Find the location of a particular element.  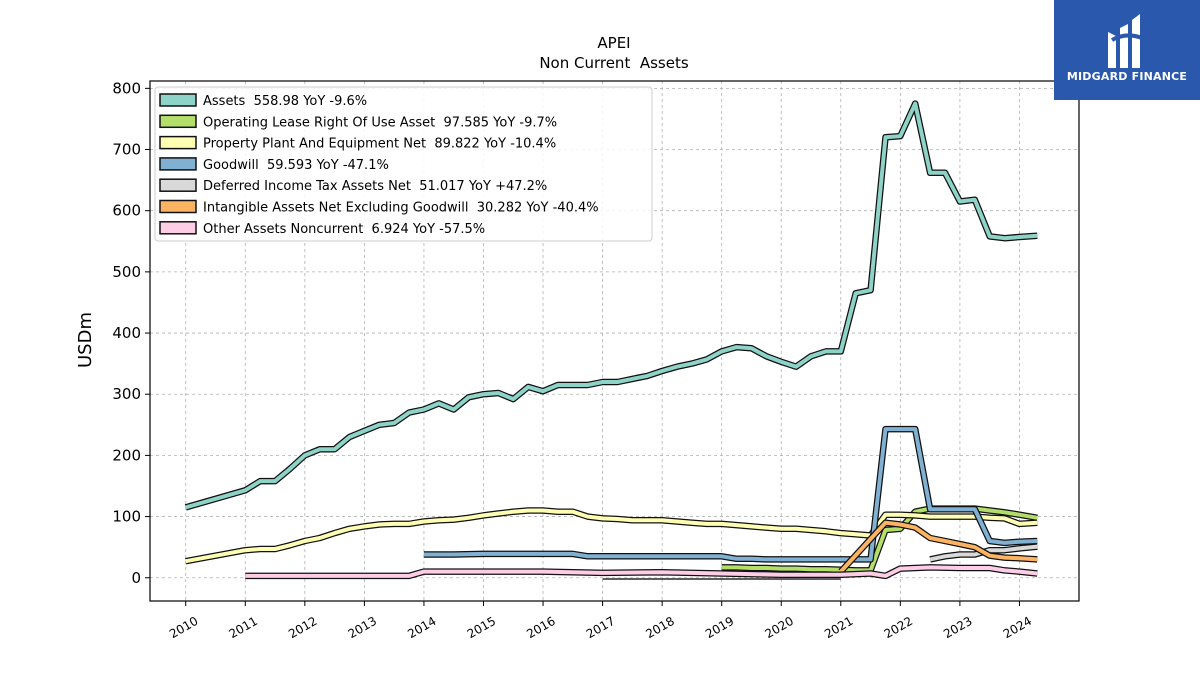

y-tick-label: 800 is located at coordinates (126, 88).